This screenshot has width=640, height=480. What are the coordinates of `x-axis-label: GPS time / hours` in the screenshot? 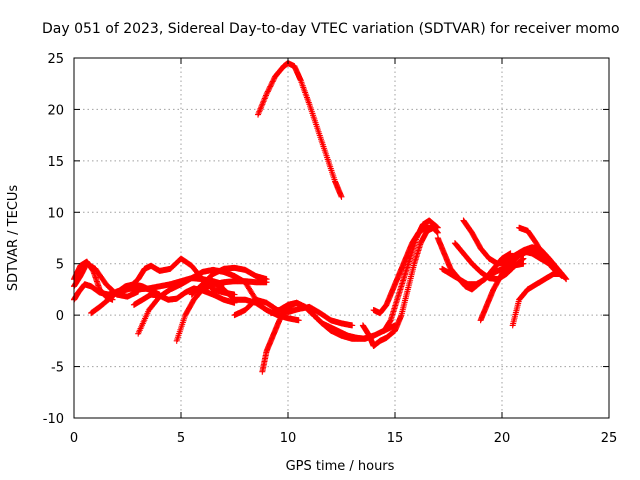 It's located at (340, 466).